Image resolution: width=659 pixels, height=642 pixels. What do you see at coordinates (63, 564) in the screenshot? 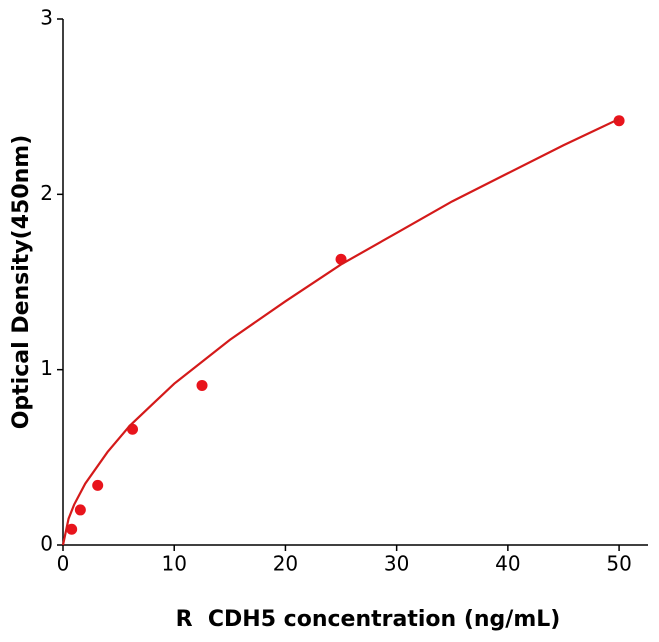
I see `x-tick-label: 0` at bounding box center [63, 564].